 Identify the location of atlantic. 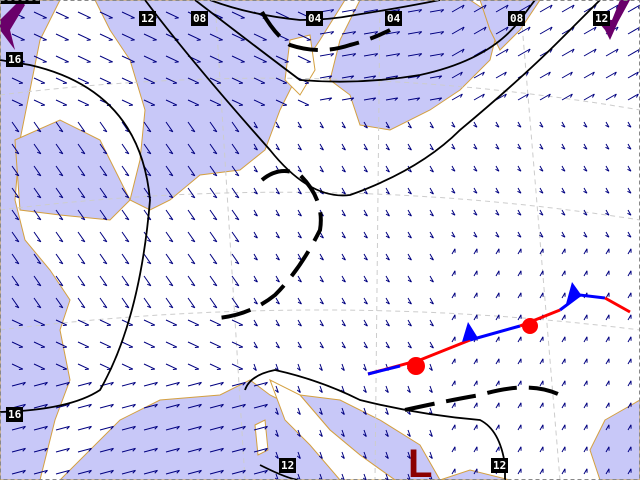
(35, 240).